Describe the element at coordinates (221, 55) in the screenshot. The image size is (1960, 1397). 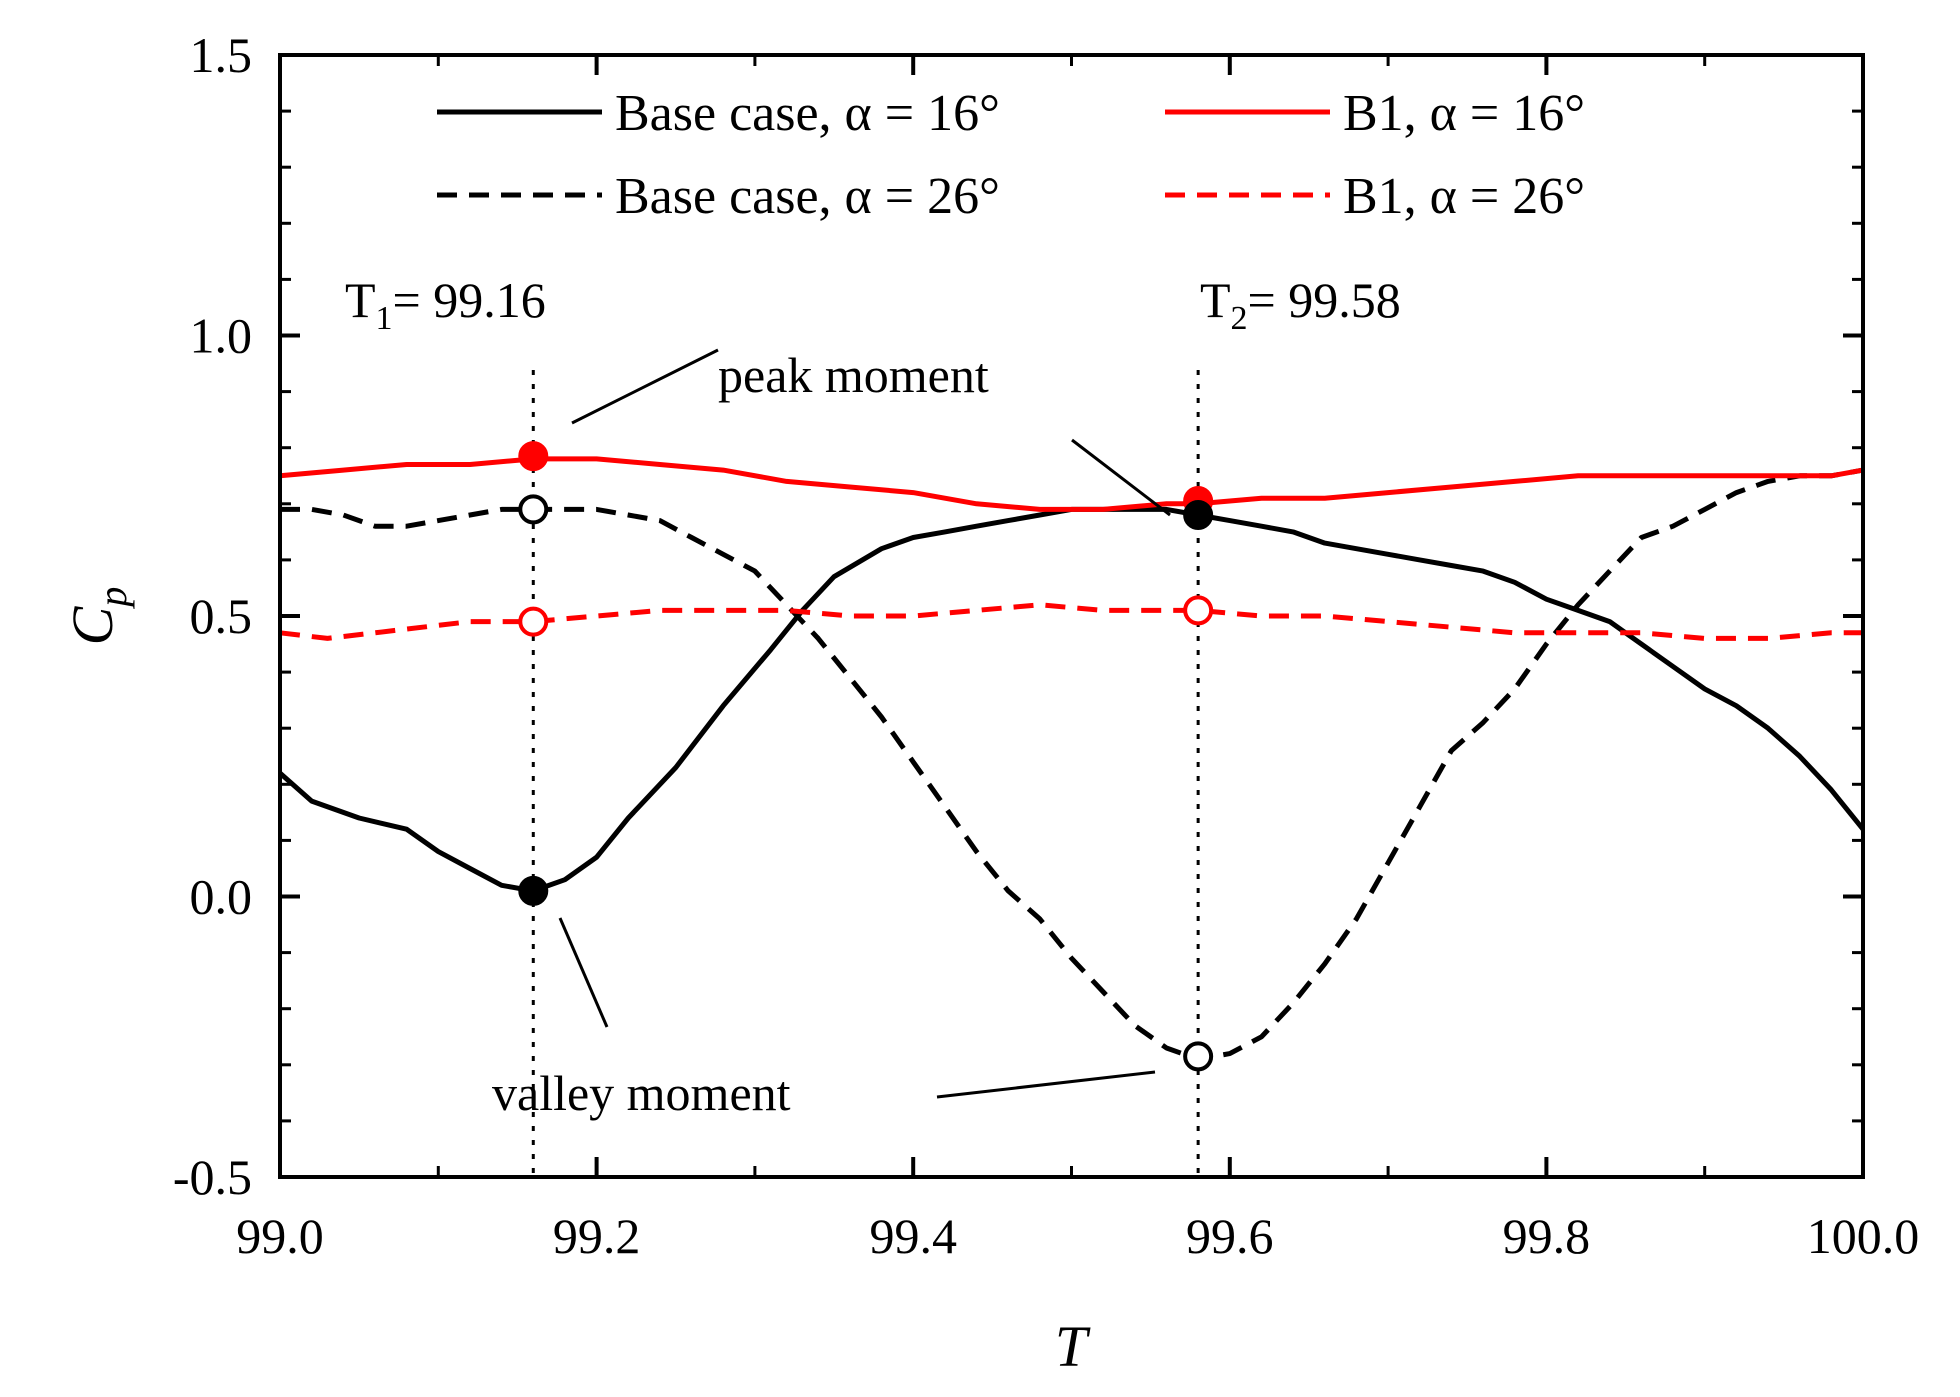
I see `y-tick-label: 1.5` at that location.